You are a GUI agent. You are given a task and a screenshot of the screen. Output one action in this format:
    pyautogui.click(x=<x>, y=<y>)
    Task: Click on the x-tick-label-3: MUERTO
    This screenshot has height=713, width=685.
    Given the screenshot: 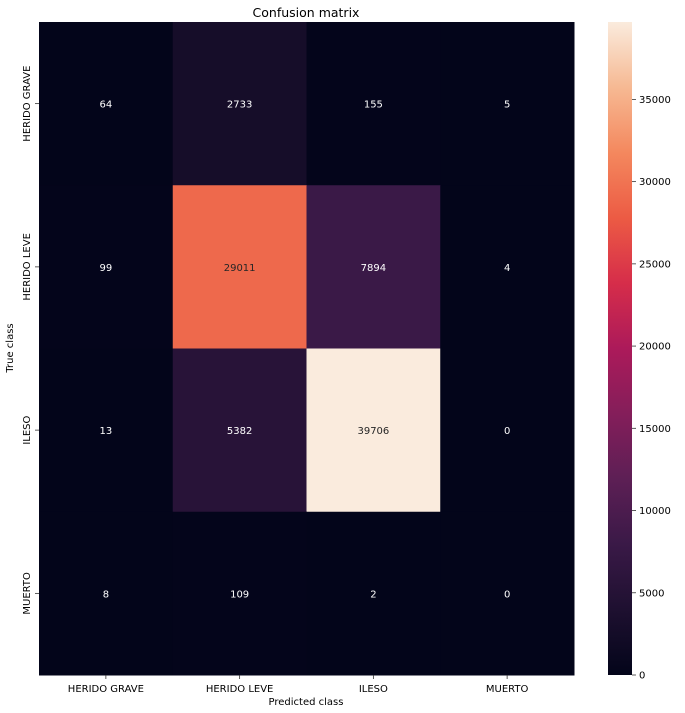 What is the action you would take?
    pyautogui.click(x=507, y=689)
    